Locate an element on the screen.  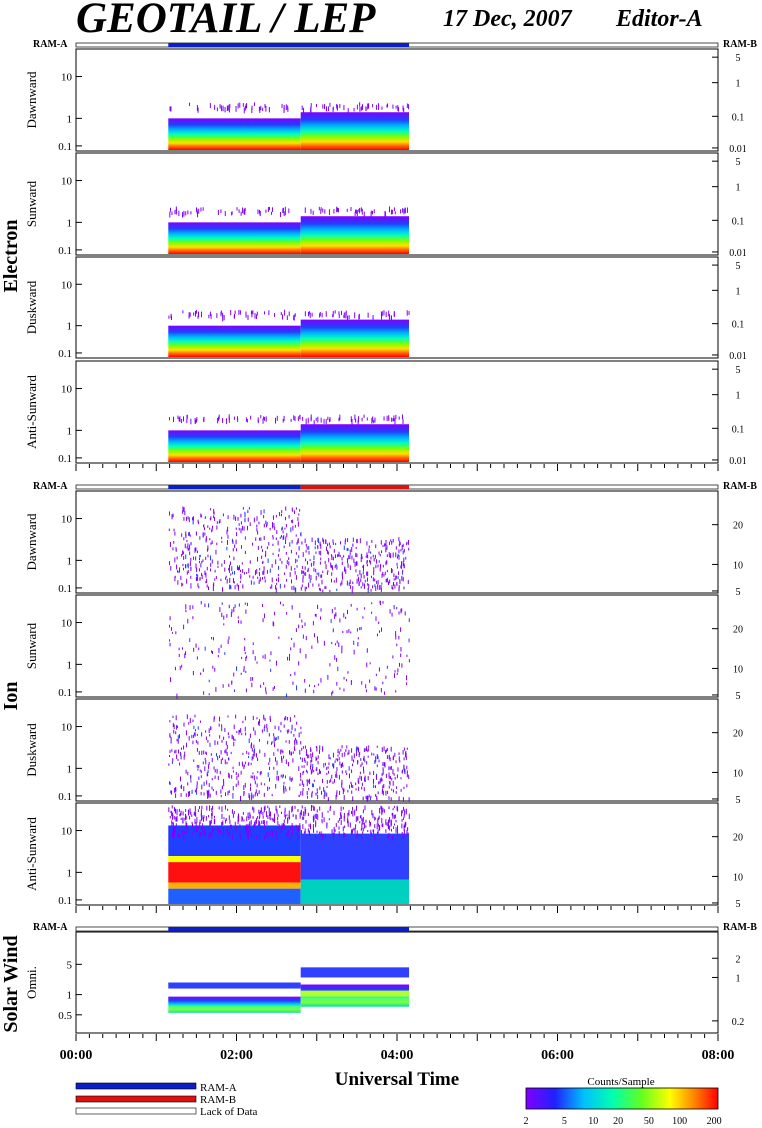
figure-date: 17 Dec, 2007 is located at coordinates (508, 19).